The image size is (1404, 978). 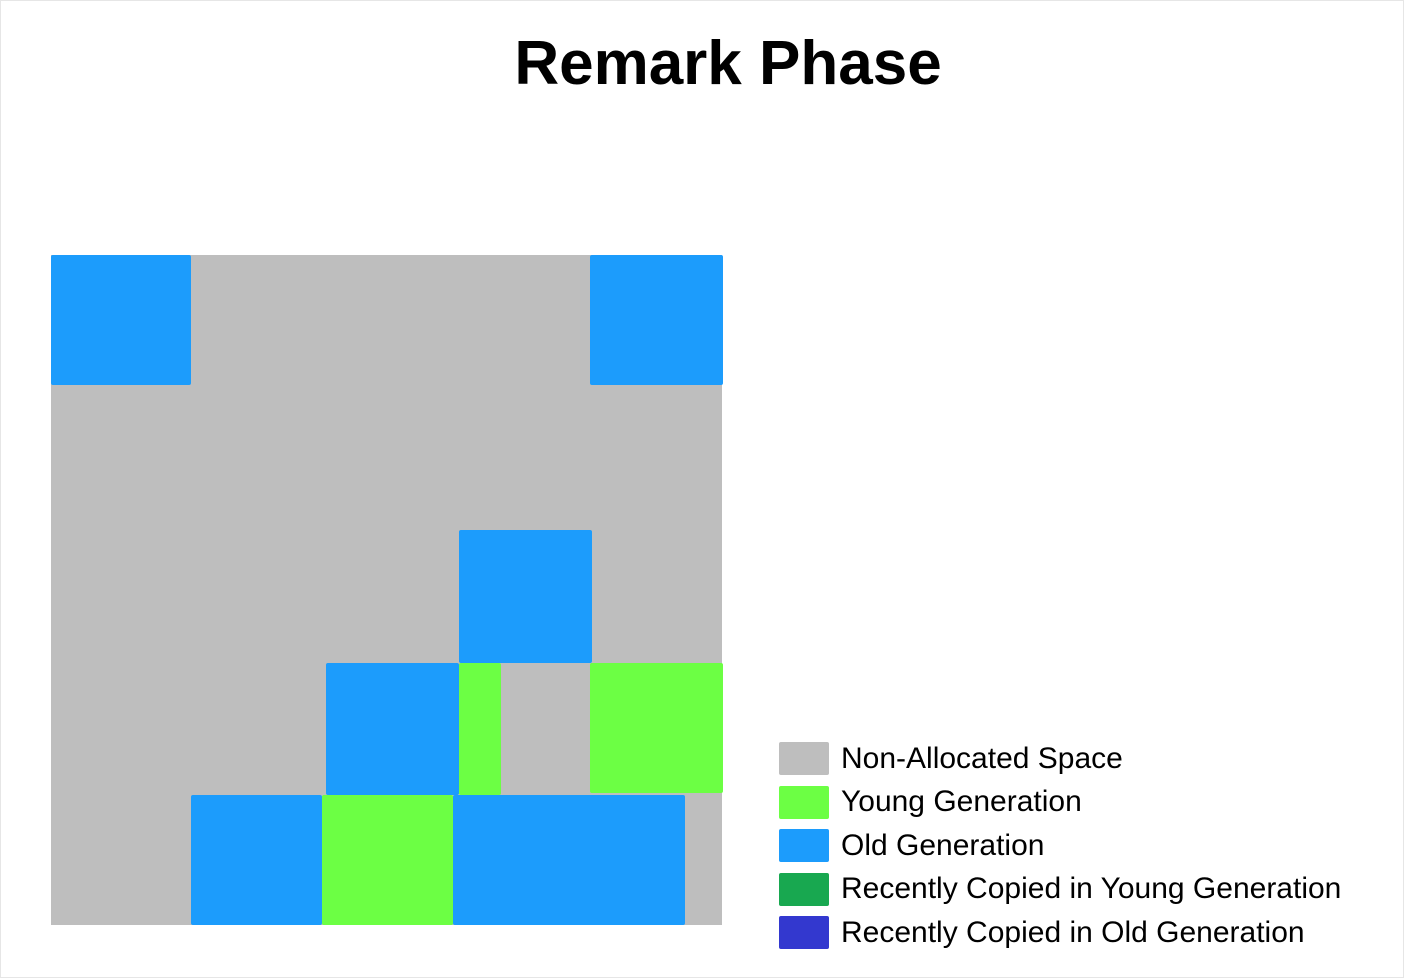 I want to click on legend-item: Recently Copied in Young Generation, so click(x=1060, y=890).